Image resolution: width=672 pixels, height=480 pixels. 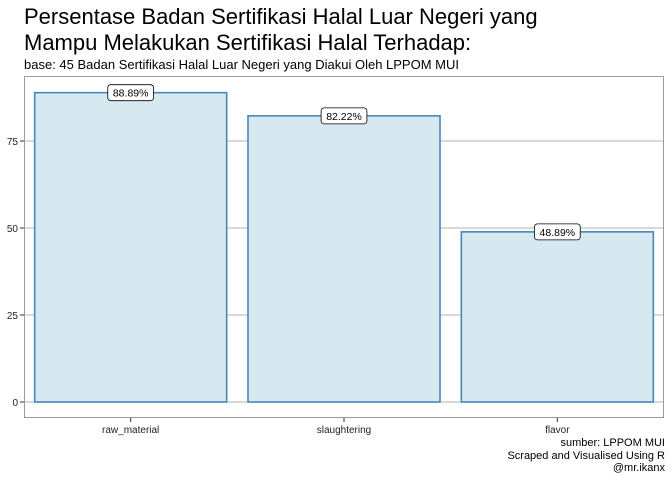 I want to click on y-tick-label: 0, so click(x=15, y=403).